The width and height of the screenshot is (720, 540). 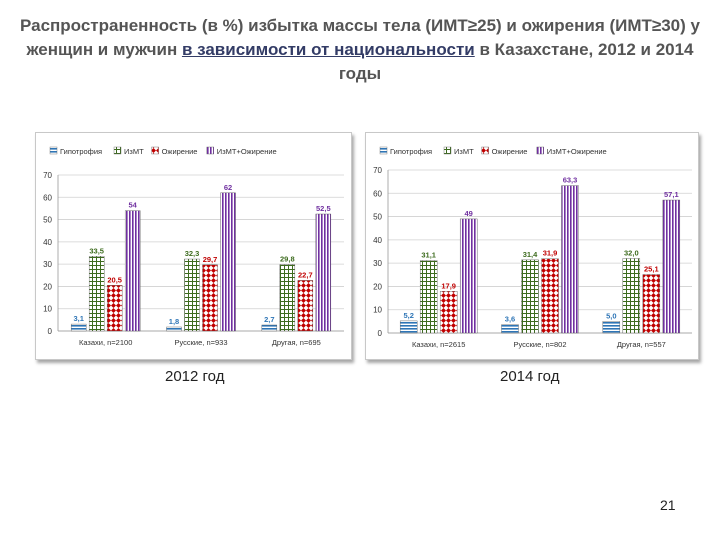 I want to click on x-tick-label: Казахи, n=2615, so click(x=438, y=344).